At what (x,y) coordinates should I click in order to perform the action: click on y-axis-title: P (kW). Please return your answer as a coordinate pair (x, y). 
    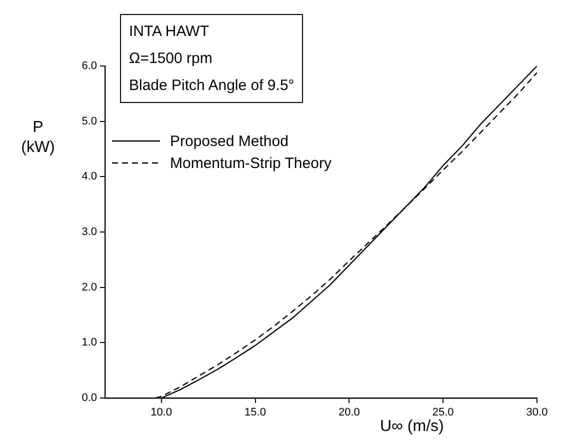
    Looking at the image, I should click on (38, 138).